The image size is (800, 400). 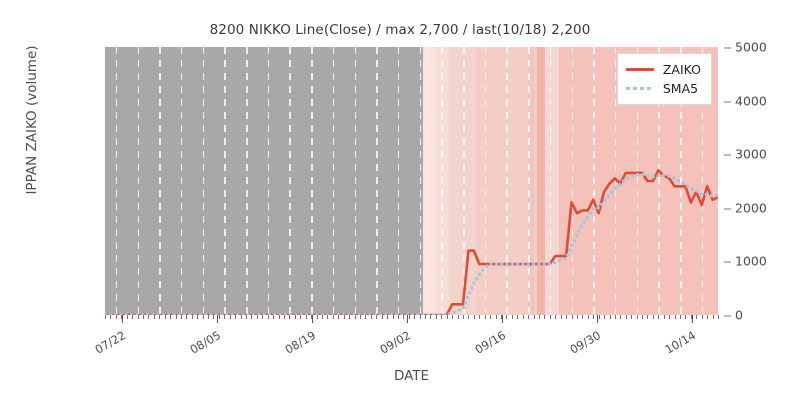 I want to click on y-tick-label: 5000, so click(x=745, y=47).